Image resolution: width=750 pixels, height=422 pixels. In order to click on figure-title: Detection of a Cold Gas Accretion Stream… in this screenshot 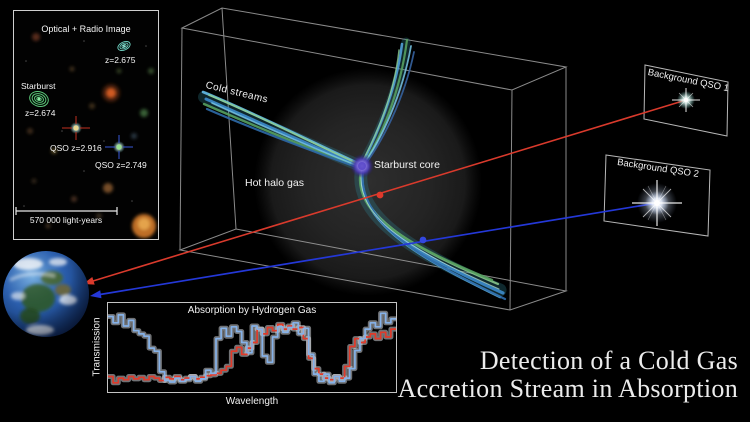, I will do `click(568, 375)`.